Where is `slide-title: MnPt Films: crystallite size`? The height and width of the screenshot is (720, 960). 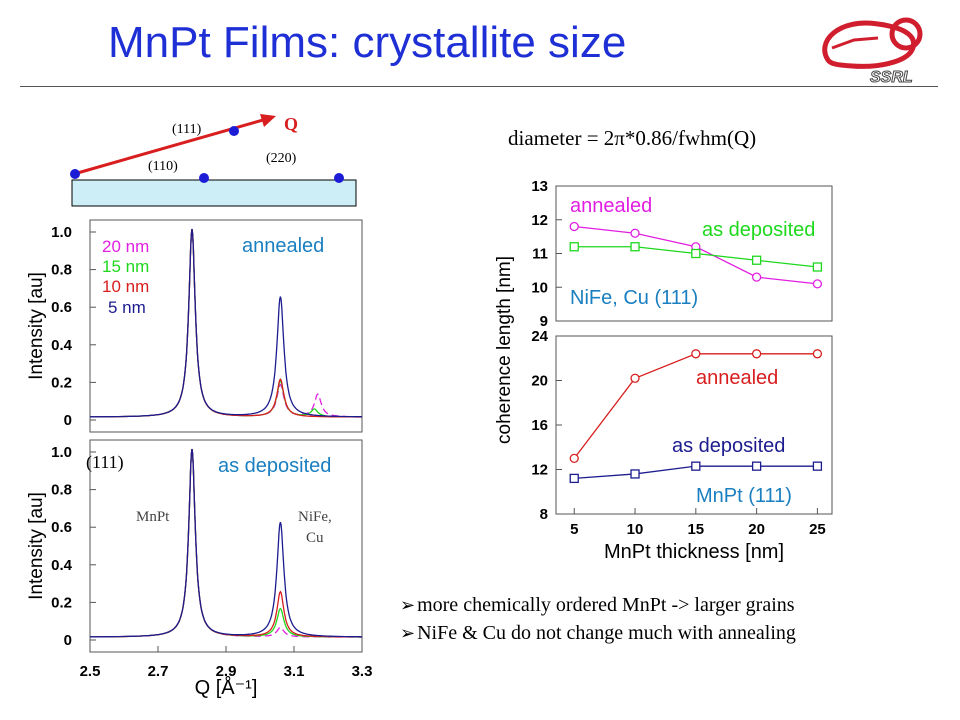 slide-title: MnPt Films: crystallite size is located at coordinates (367, 42).